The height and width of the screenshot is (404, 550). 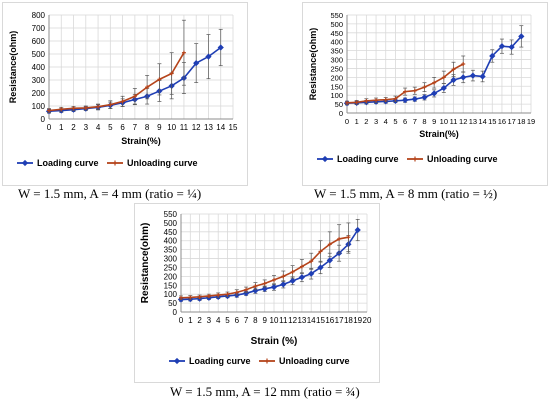 What do you see at coordinates (406, 193) in the screenshot?
I see `caption-2: W = 1.5 mm, A = 8 mm (ratio = ½)` at bounding box center [406, 193].